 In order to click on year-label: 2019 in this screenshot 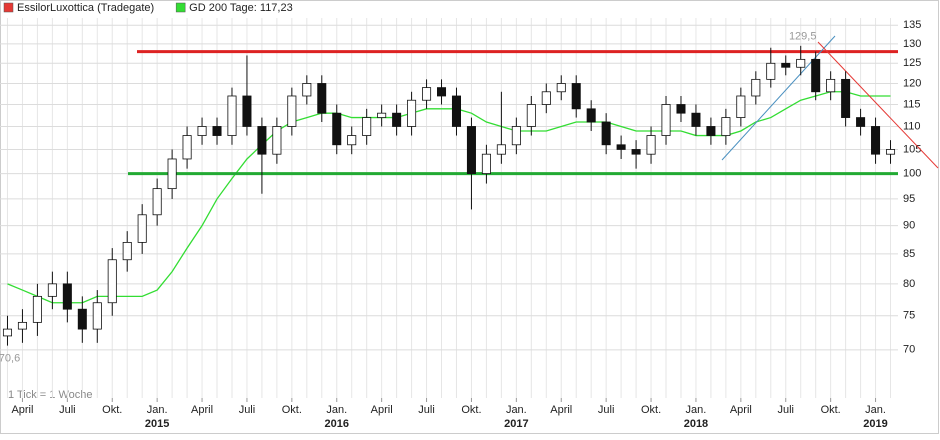, I will do `click(875, 424)`.